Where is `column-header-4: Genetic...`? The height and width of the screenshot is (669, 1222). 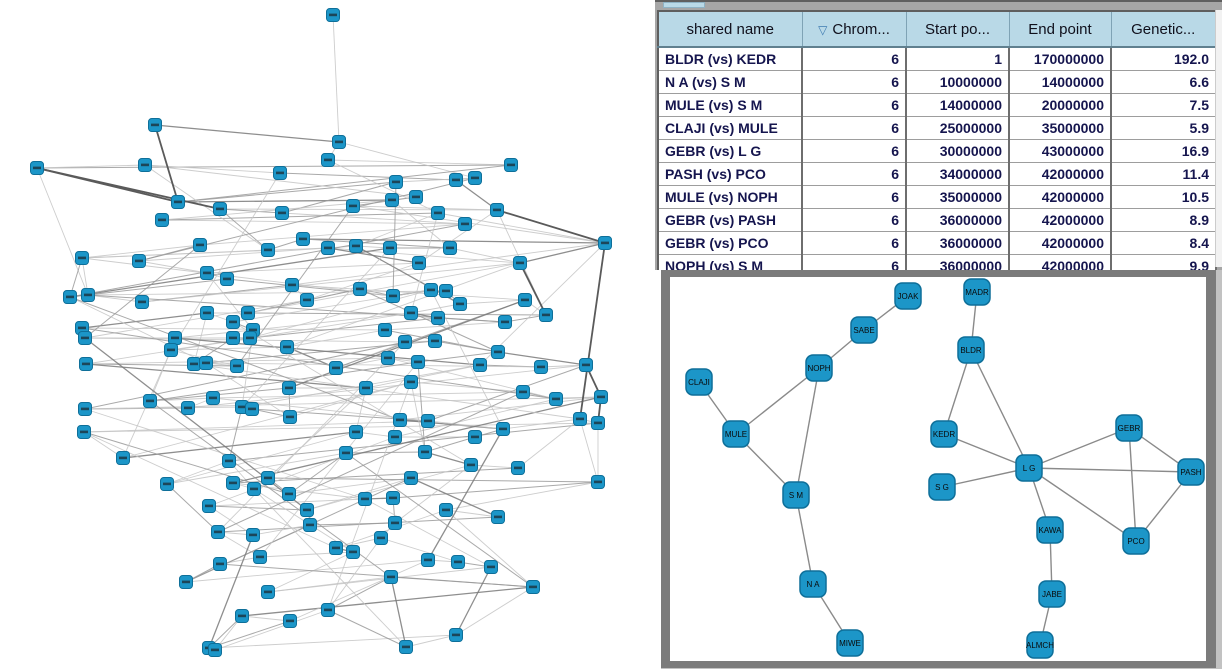
column-header-4: Genetic... is located at coordinates (1163, 29).